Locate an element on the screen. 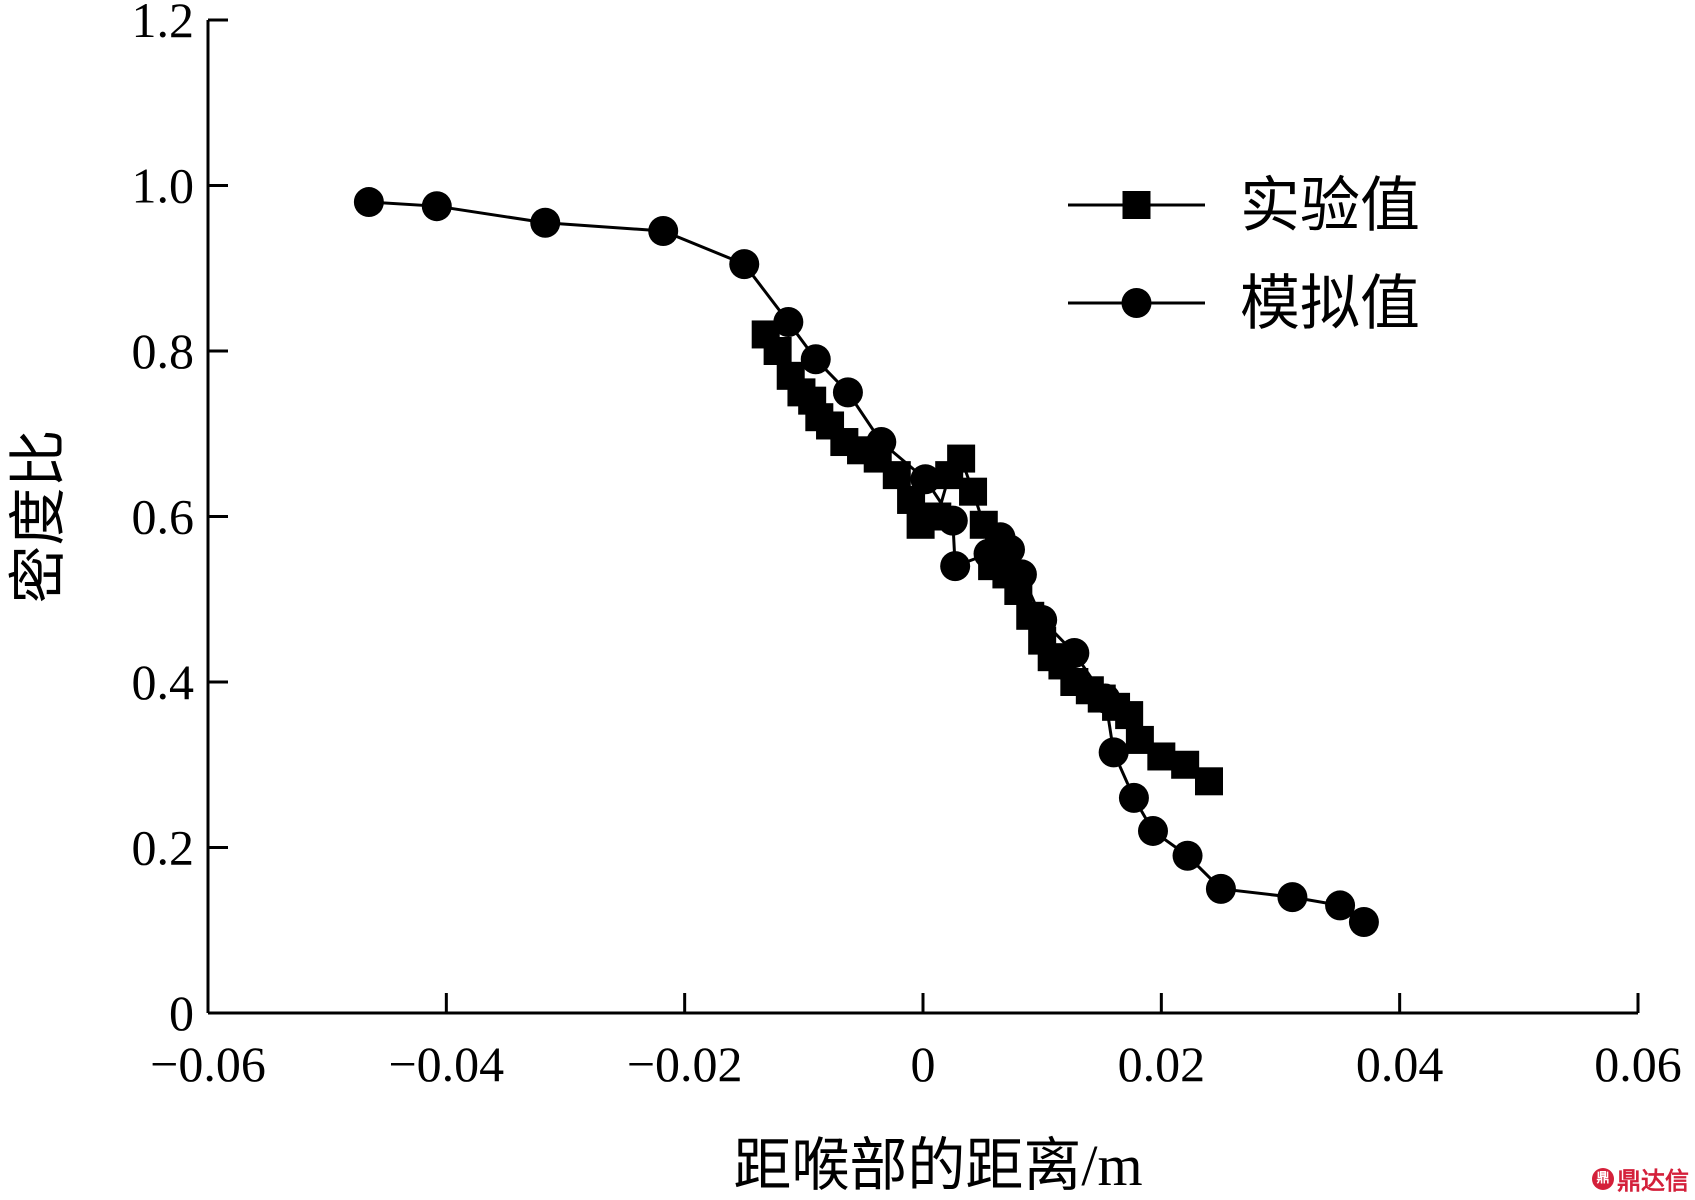 This screenshot has width=1695, height=1200. legend-label: 模拟值 is located at coordinates (1330, 304).